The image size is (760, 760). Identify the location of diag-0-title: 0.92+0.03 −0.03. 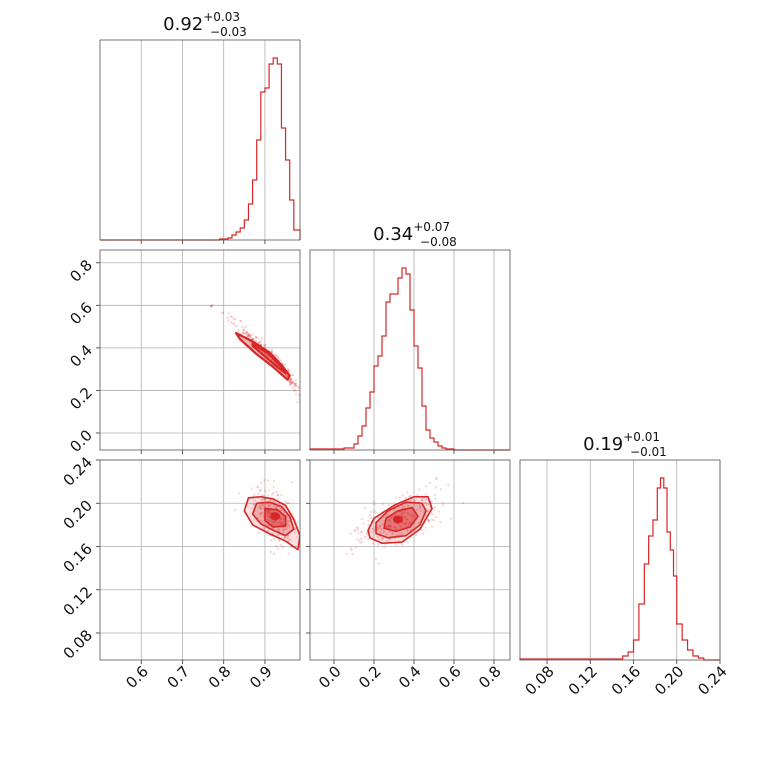
(205, 24).